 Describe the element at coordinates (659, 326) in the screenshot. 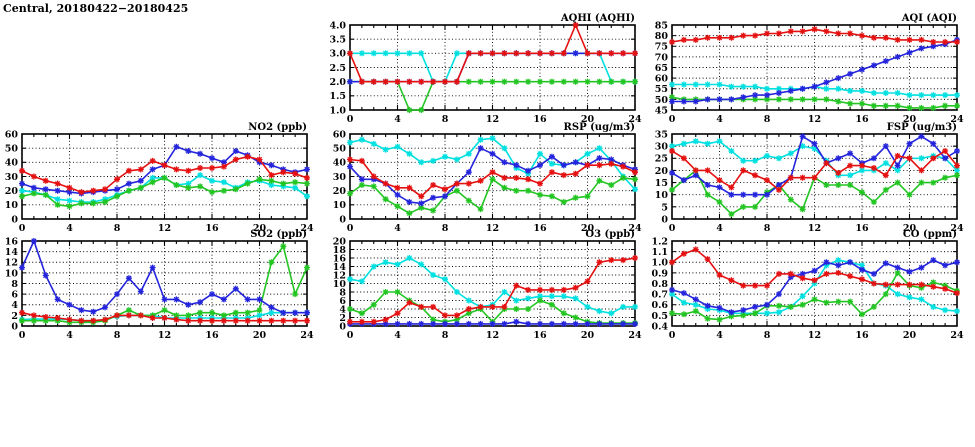

I see `y-tick-label: 0.4` at that location.